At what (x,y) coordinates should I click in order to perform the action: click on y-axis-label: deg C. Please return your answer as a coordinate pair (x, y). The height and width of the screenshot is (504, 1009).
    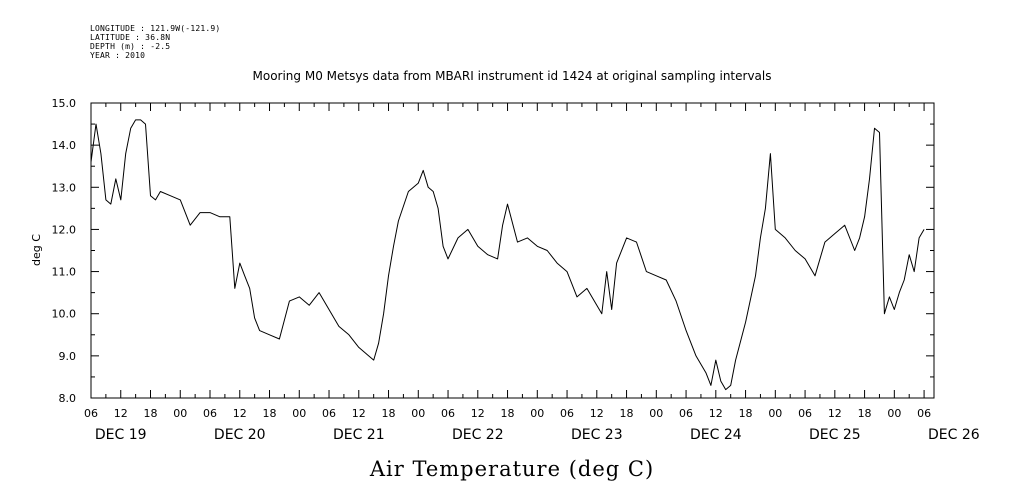
    Looking at the image, I should click on (36, 250).